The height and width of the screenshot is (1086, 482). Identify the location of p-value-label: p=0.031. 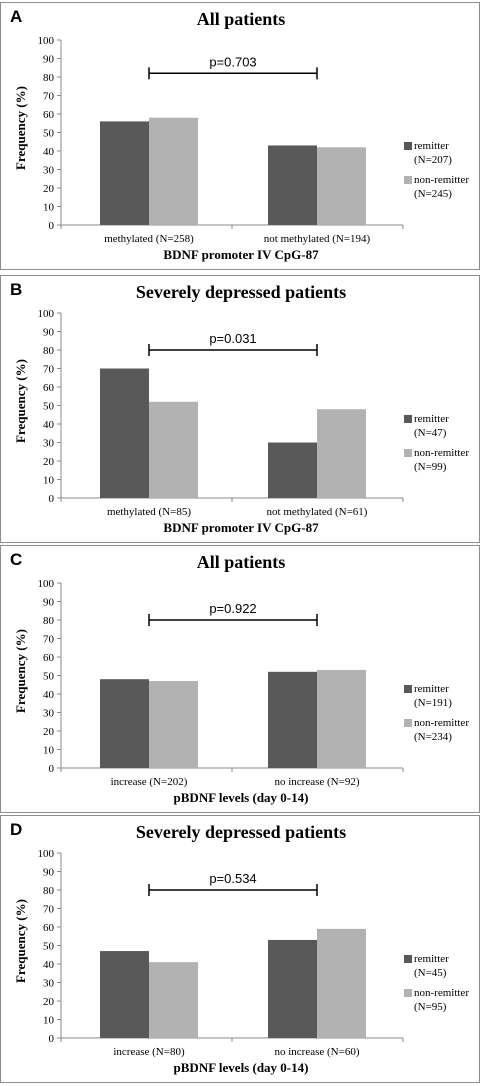
(232, 338).